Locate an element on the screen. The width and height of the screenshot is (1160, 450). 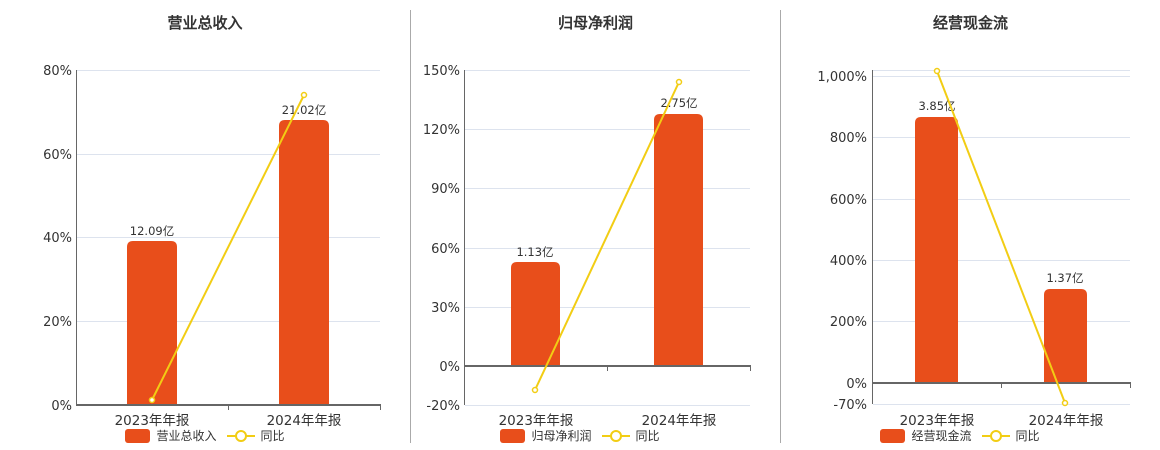
bar-label-2024: 21.02亿 is located at coordinates (304, 110).